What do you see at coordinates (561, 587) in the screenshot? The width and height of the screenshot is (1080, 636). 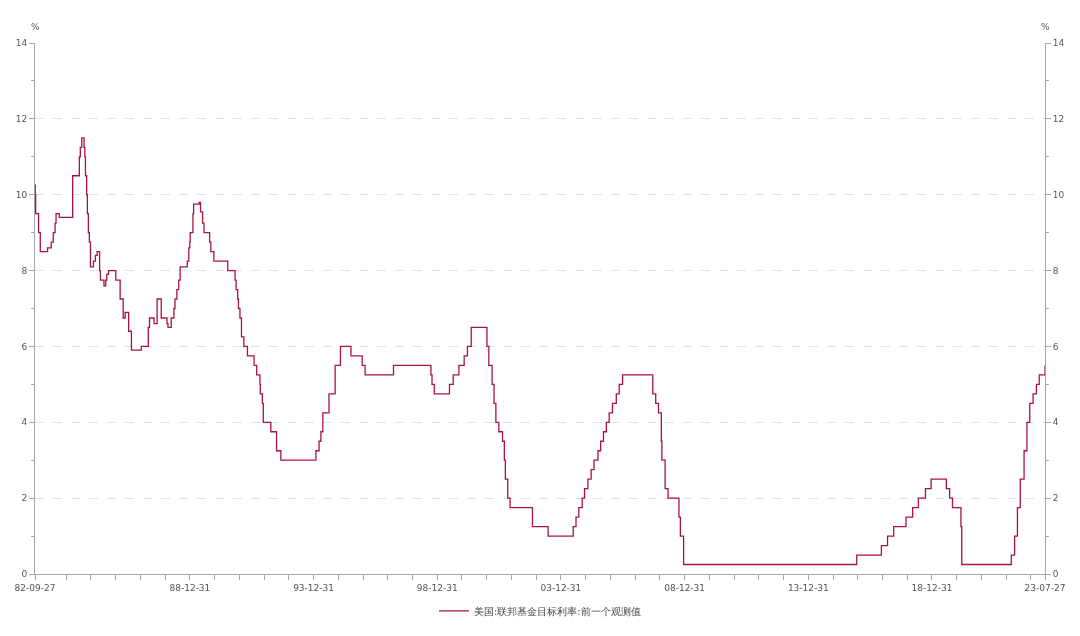 I see `x-tick-label: 03-12-31` at bounding box center [561, 587].